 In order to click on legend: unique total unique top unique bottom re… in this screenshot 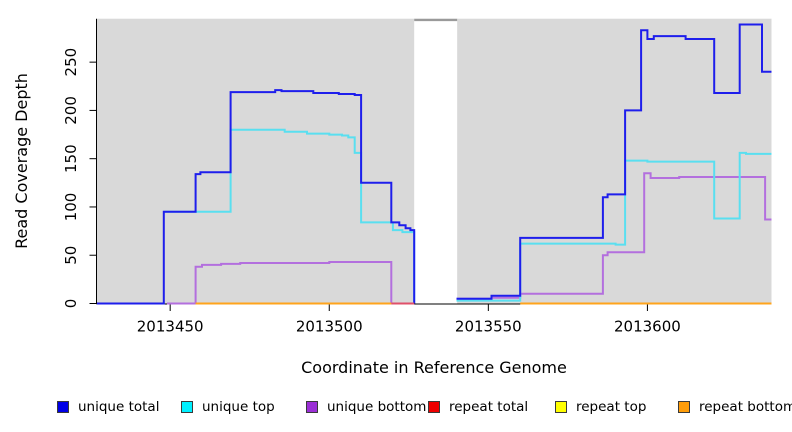, I will do `click(396, 409)`.